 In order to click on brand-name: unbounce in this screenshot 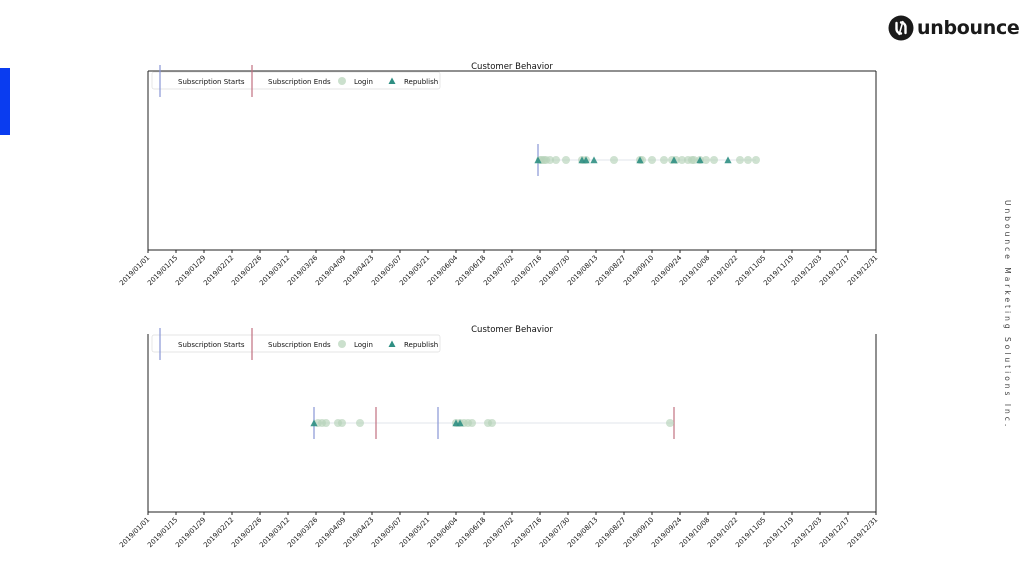, I will do `click(968, 28)`.